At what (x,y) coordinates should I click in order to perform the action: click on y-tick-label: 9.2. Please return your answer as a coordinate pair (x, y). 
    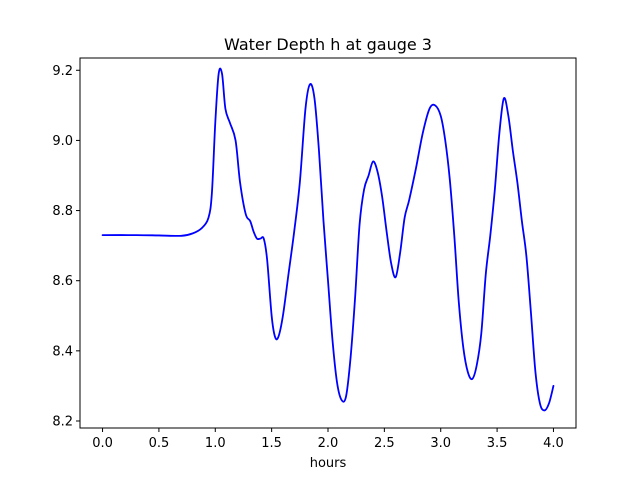
    Looking at the image, I should click on (62, 71).